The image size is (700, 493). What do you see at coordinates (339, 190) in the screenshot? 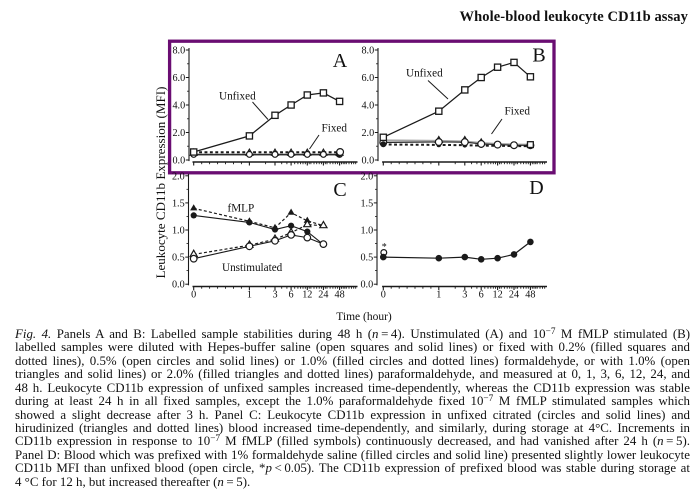
I see `svg-text: C` at bounding box center [339, 190].